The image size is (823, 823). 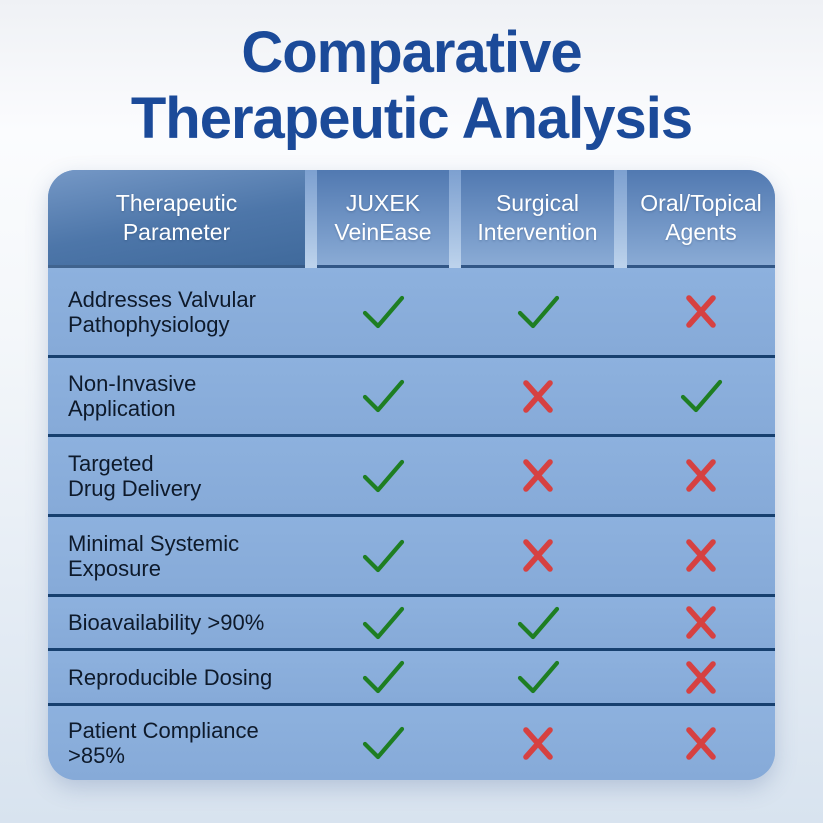 I want to click on table-row: Addresses Valvular Pathophysiology, so click(x=411, y=311).